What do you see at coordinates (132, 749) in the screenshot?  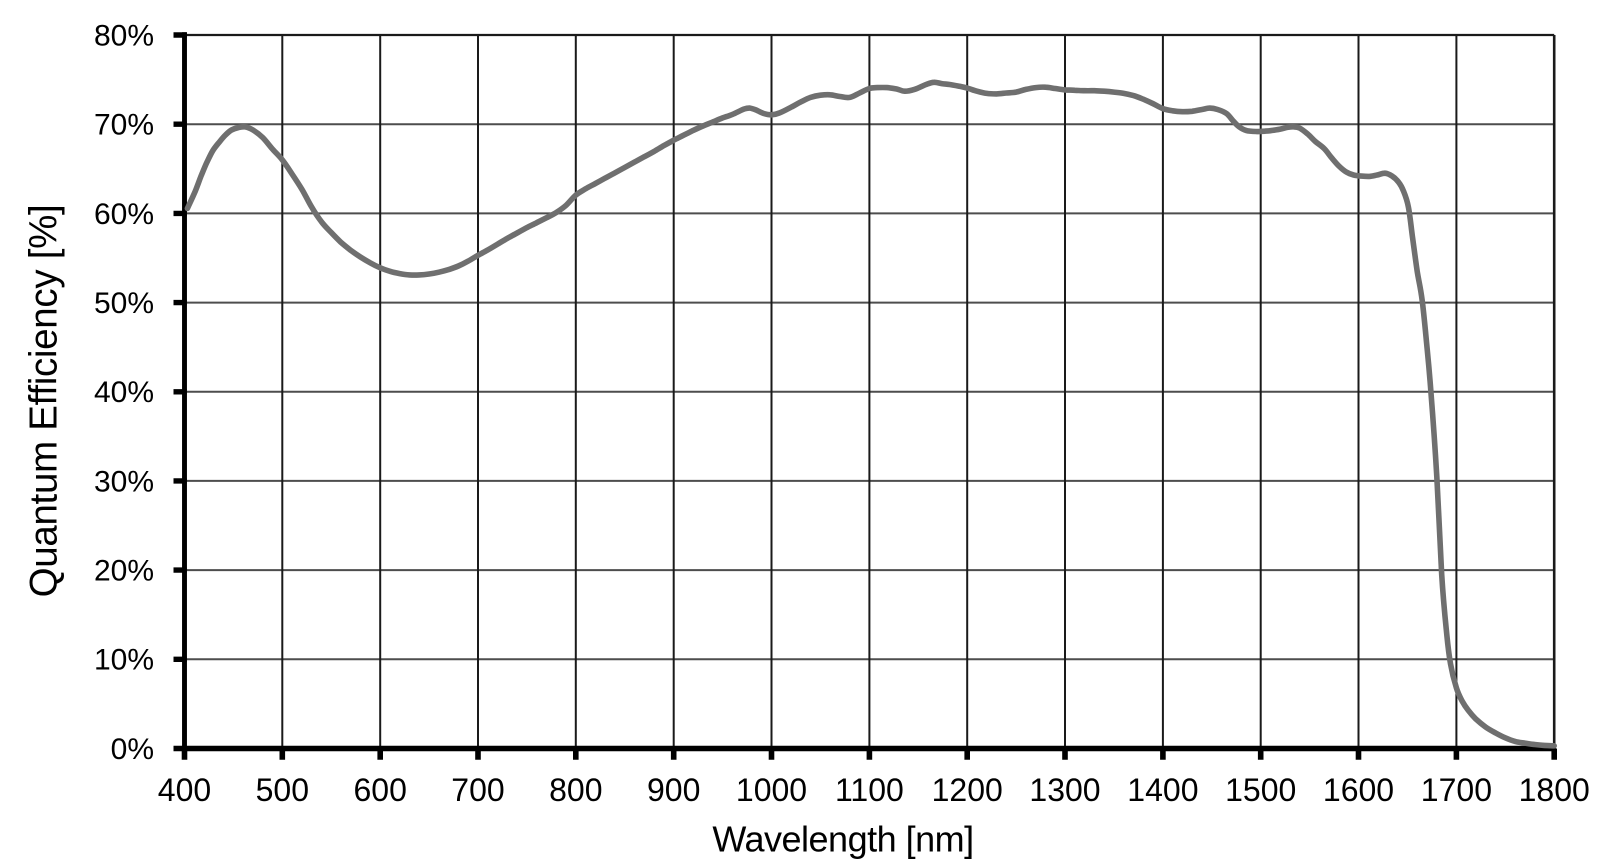 I see `svg-text: 0%` at bounding box center [132, 749].